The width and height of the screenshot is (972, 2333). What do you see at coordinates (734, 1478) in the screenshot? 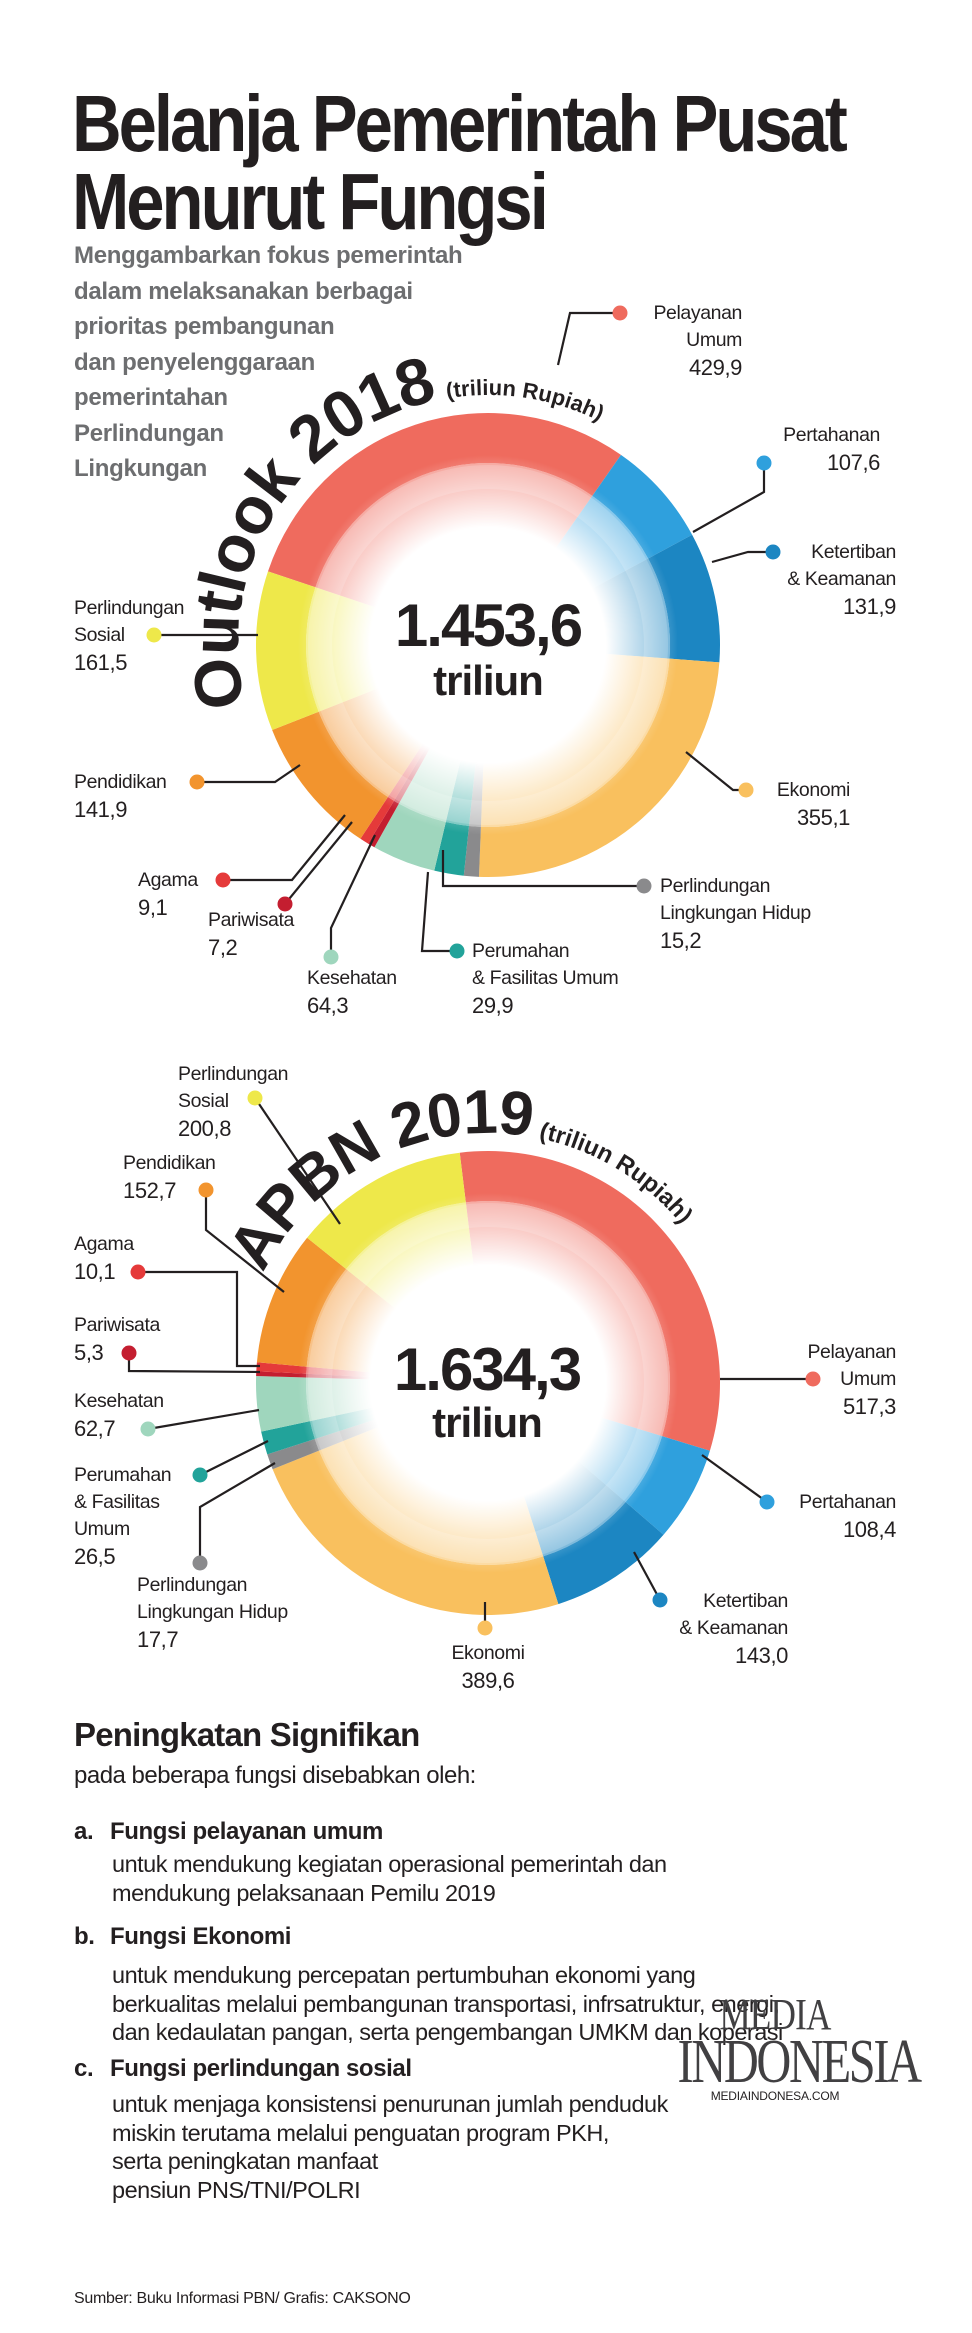
I see `leader-line-pertahanan` at bounding box center [734, 1478].